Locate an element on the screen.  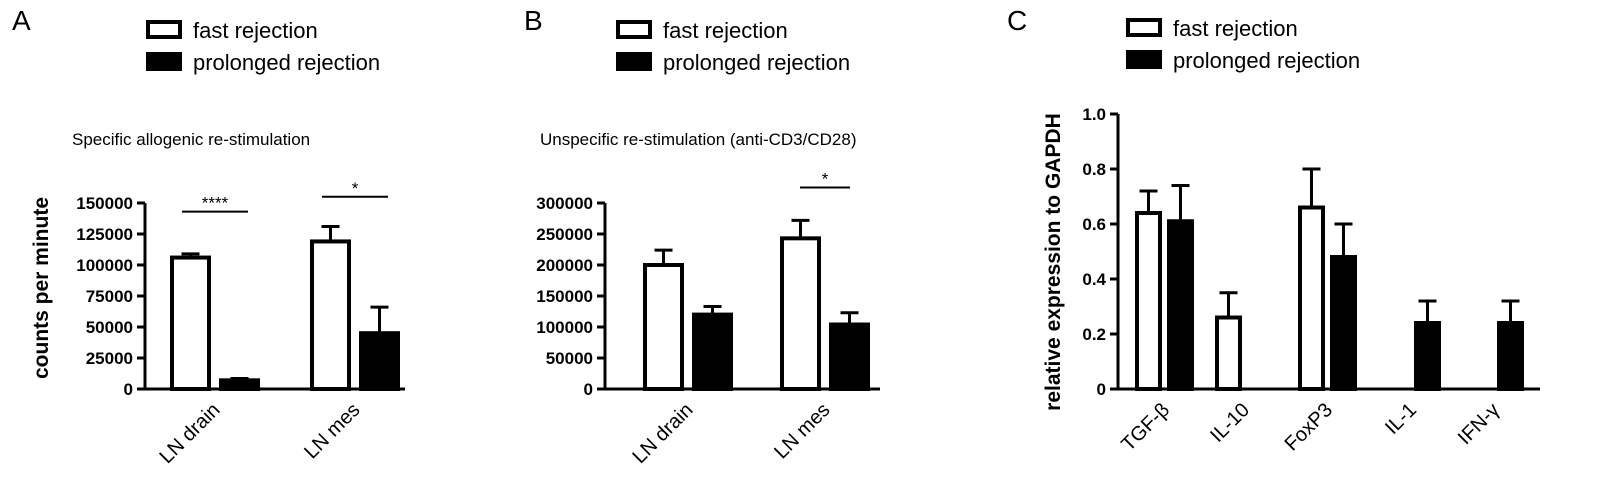
panel-letter: A is located at coordinates (21, 20).